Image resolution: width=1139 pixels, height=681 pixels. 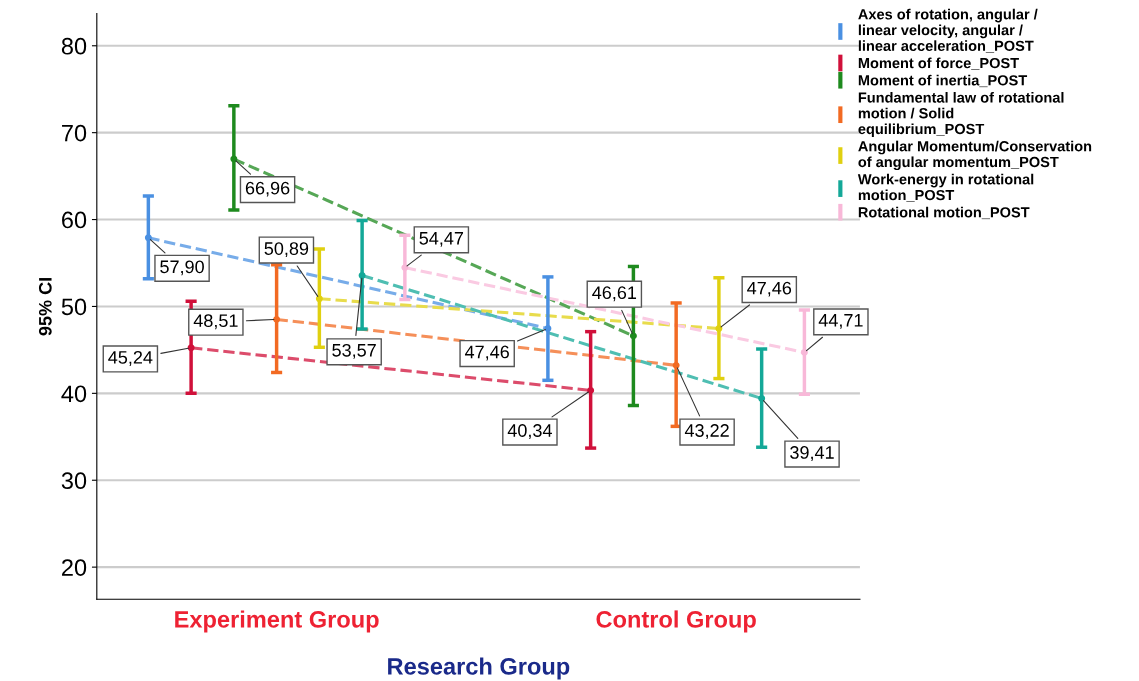 I want to click on data-label: 44,71, so click(x=840, y=321).